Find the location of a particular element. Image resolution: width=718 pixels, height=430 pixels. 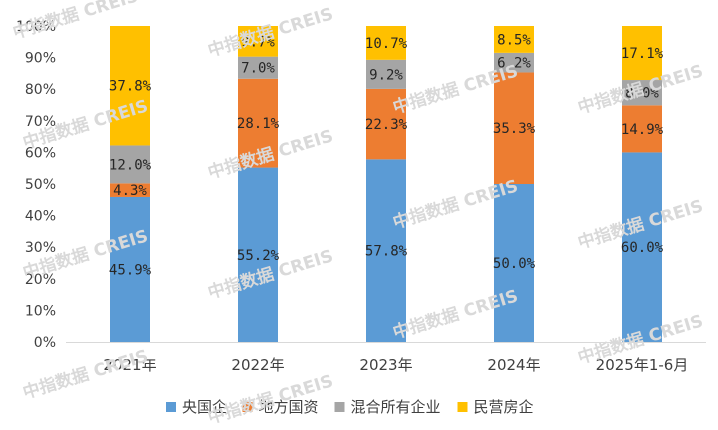

legend: 央国企 地方国资 混合所有企业 民营房企 is located at coordinates (350, 407).